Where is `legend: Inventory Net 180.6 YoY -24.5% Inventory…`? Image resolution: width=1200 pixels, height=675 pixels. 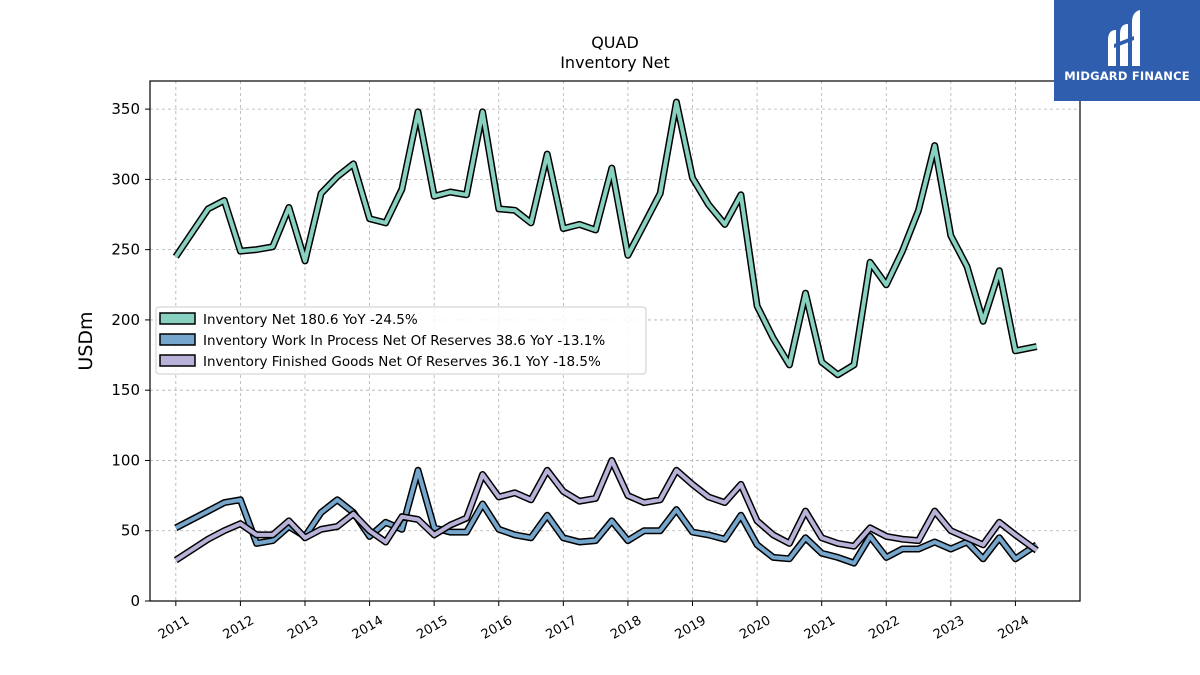 legend: Inventory Net 180.6 YoY -24.5% Inventory… is located at coordinates (401, 340).